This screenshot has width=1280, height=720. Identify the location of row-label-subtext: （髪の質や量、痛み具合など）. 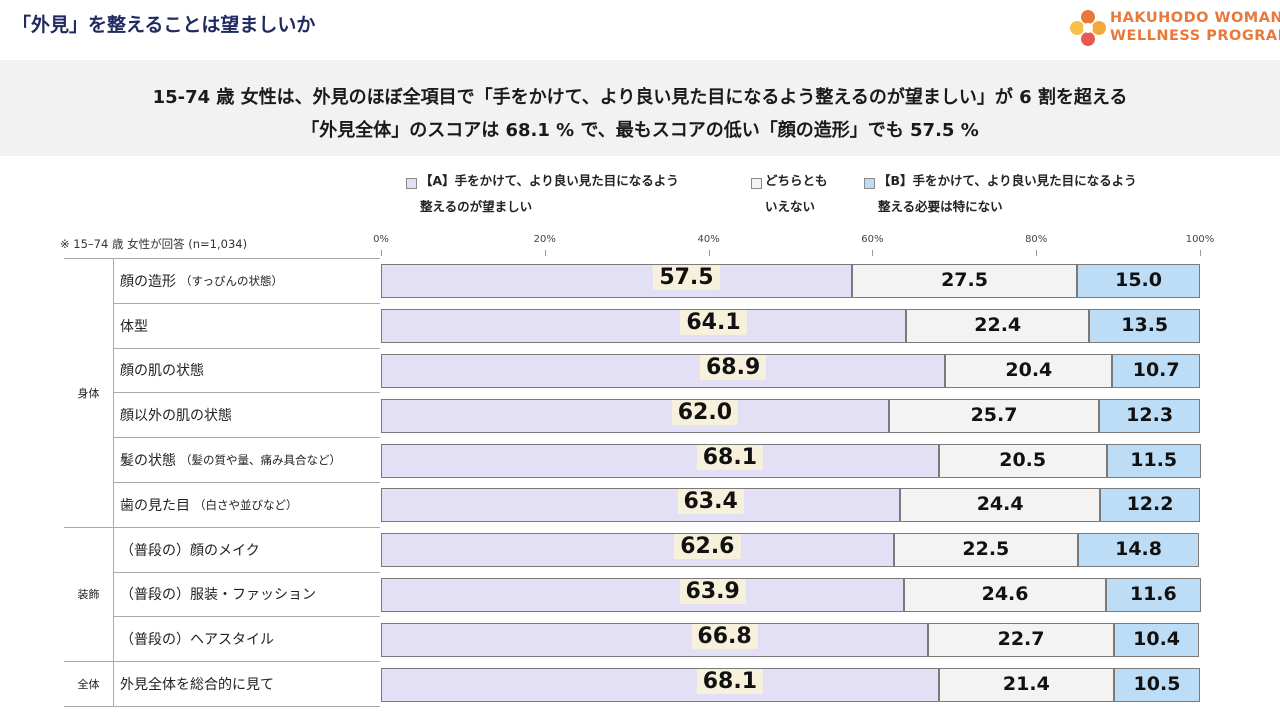
(260, 460).